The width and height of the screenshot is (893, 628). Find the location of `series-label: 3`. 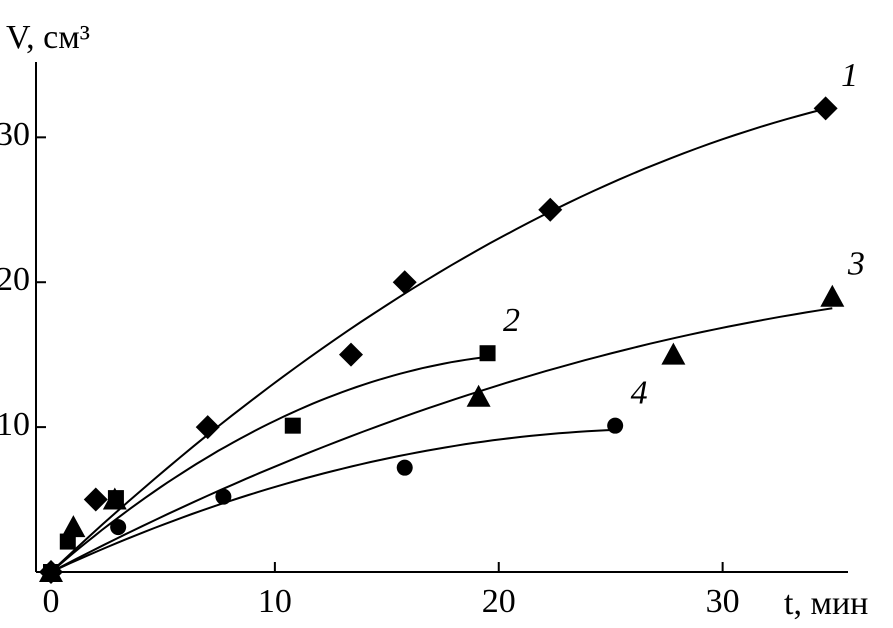

series-label: 3 is located at coordinates (856, 264).